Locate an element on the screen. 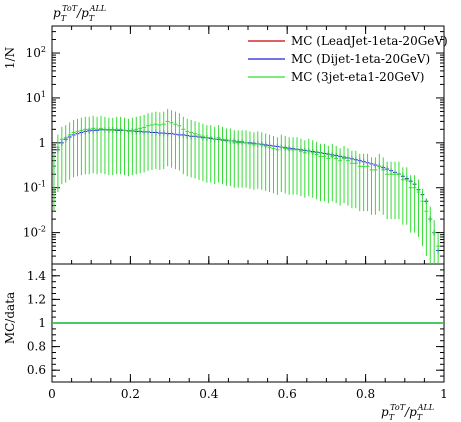 Image resolution: width=461 pixels, height=422 pixels. title-sub-t2: T is located at coordinates (92, 18).